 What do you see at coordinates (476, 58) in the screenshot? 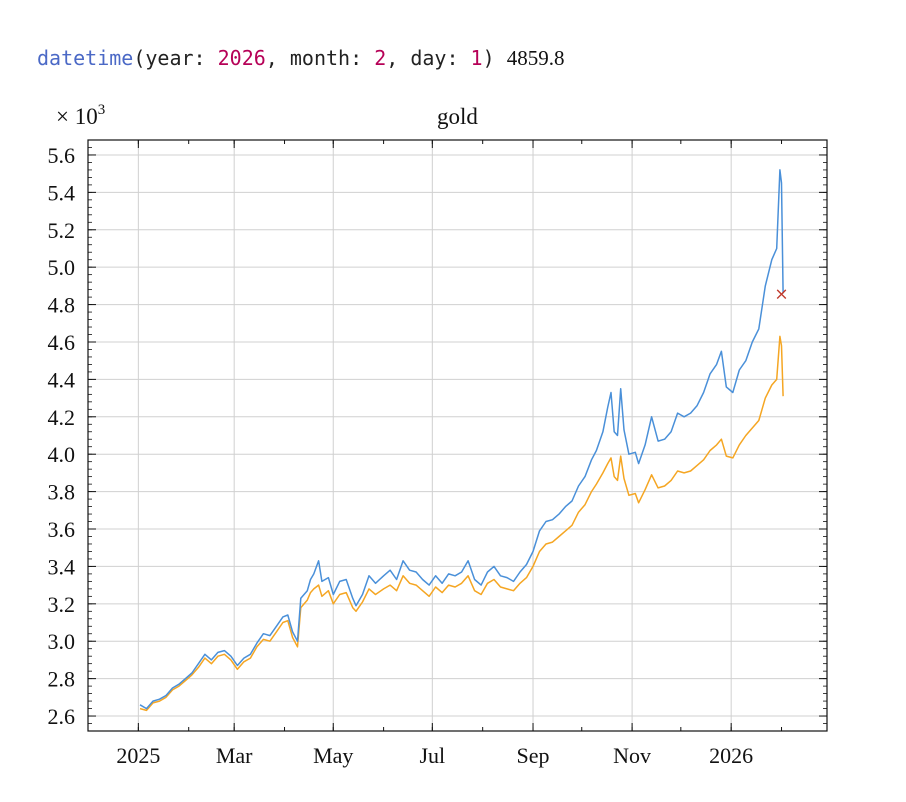
I see `day-value: 1` at bounding box center [476, 58].